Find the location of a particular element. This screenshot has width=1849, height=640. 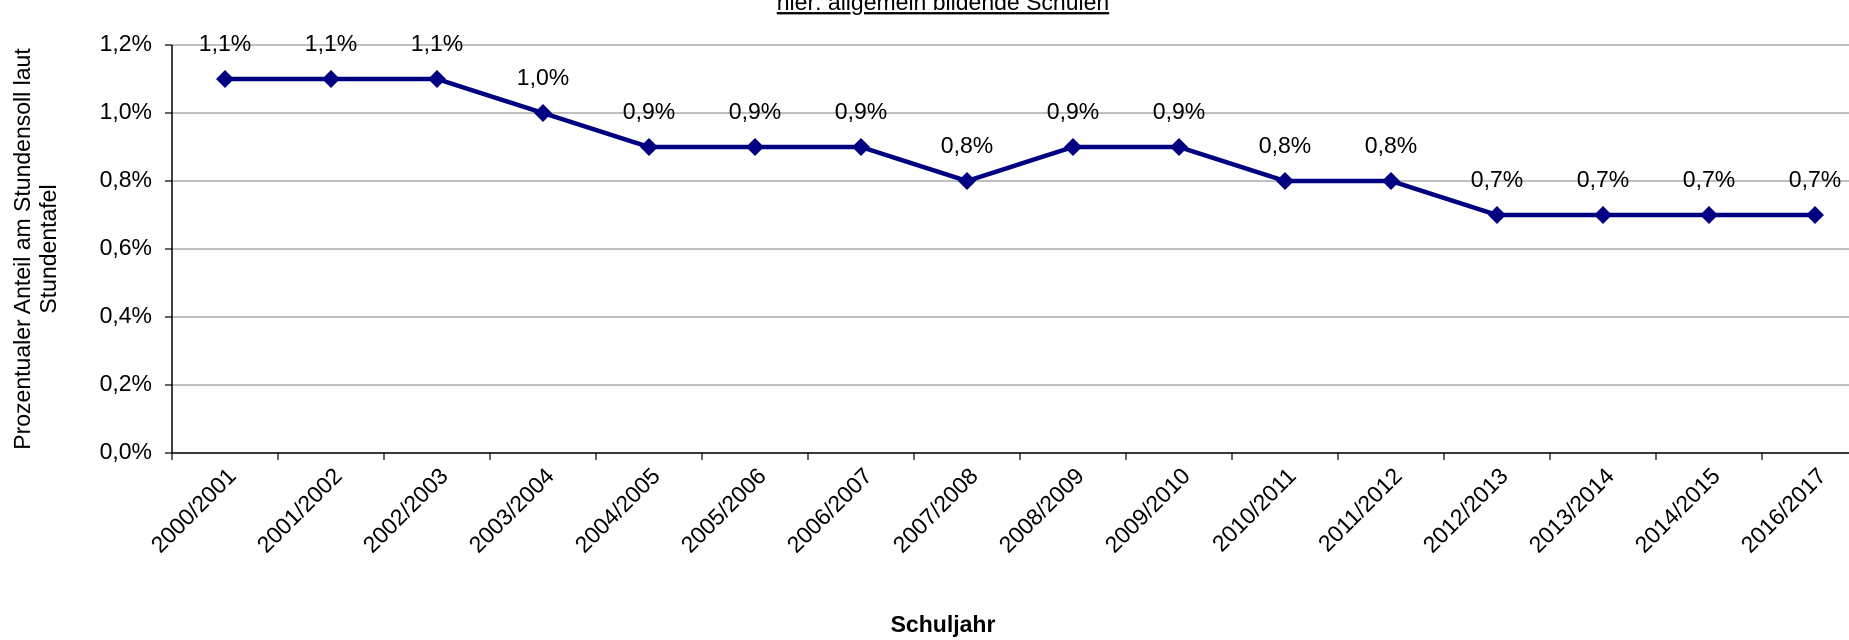

x-tick-group: 2001/2002 is located at coordinates (299, 509).